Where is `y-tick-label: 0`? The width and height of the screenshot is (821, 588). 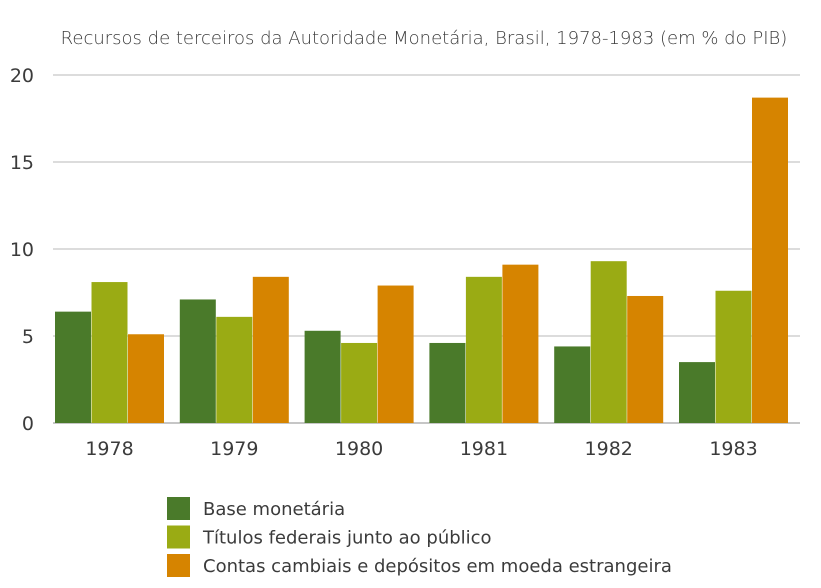 y-tick-label: 0 is located at coordinates (28, 424).